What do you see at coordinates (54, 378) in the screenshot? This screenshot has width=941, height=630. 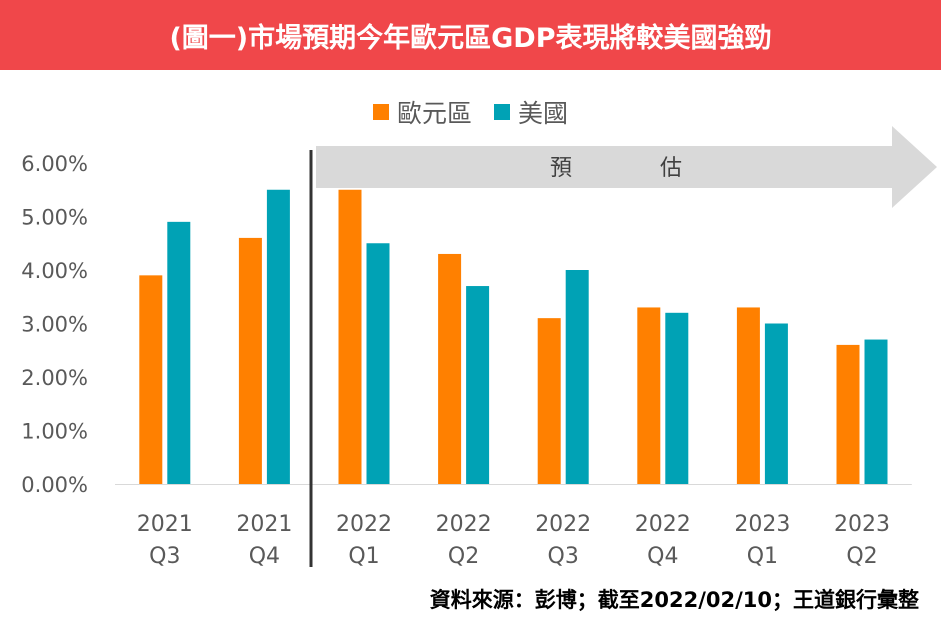 I see `y-tick-label: 2.00%` at bounding box center [54, 378].